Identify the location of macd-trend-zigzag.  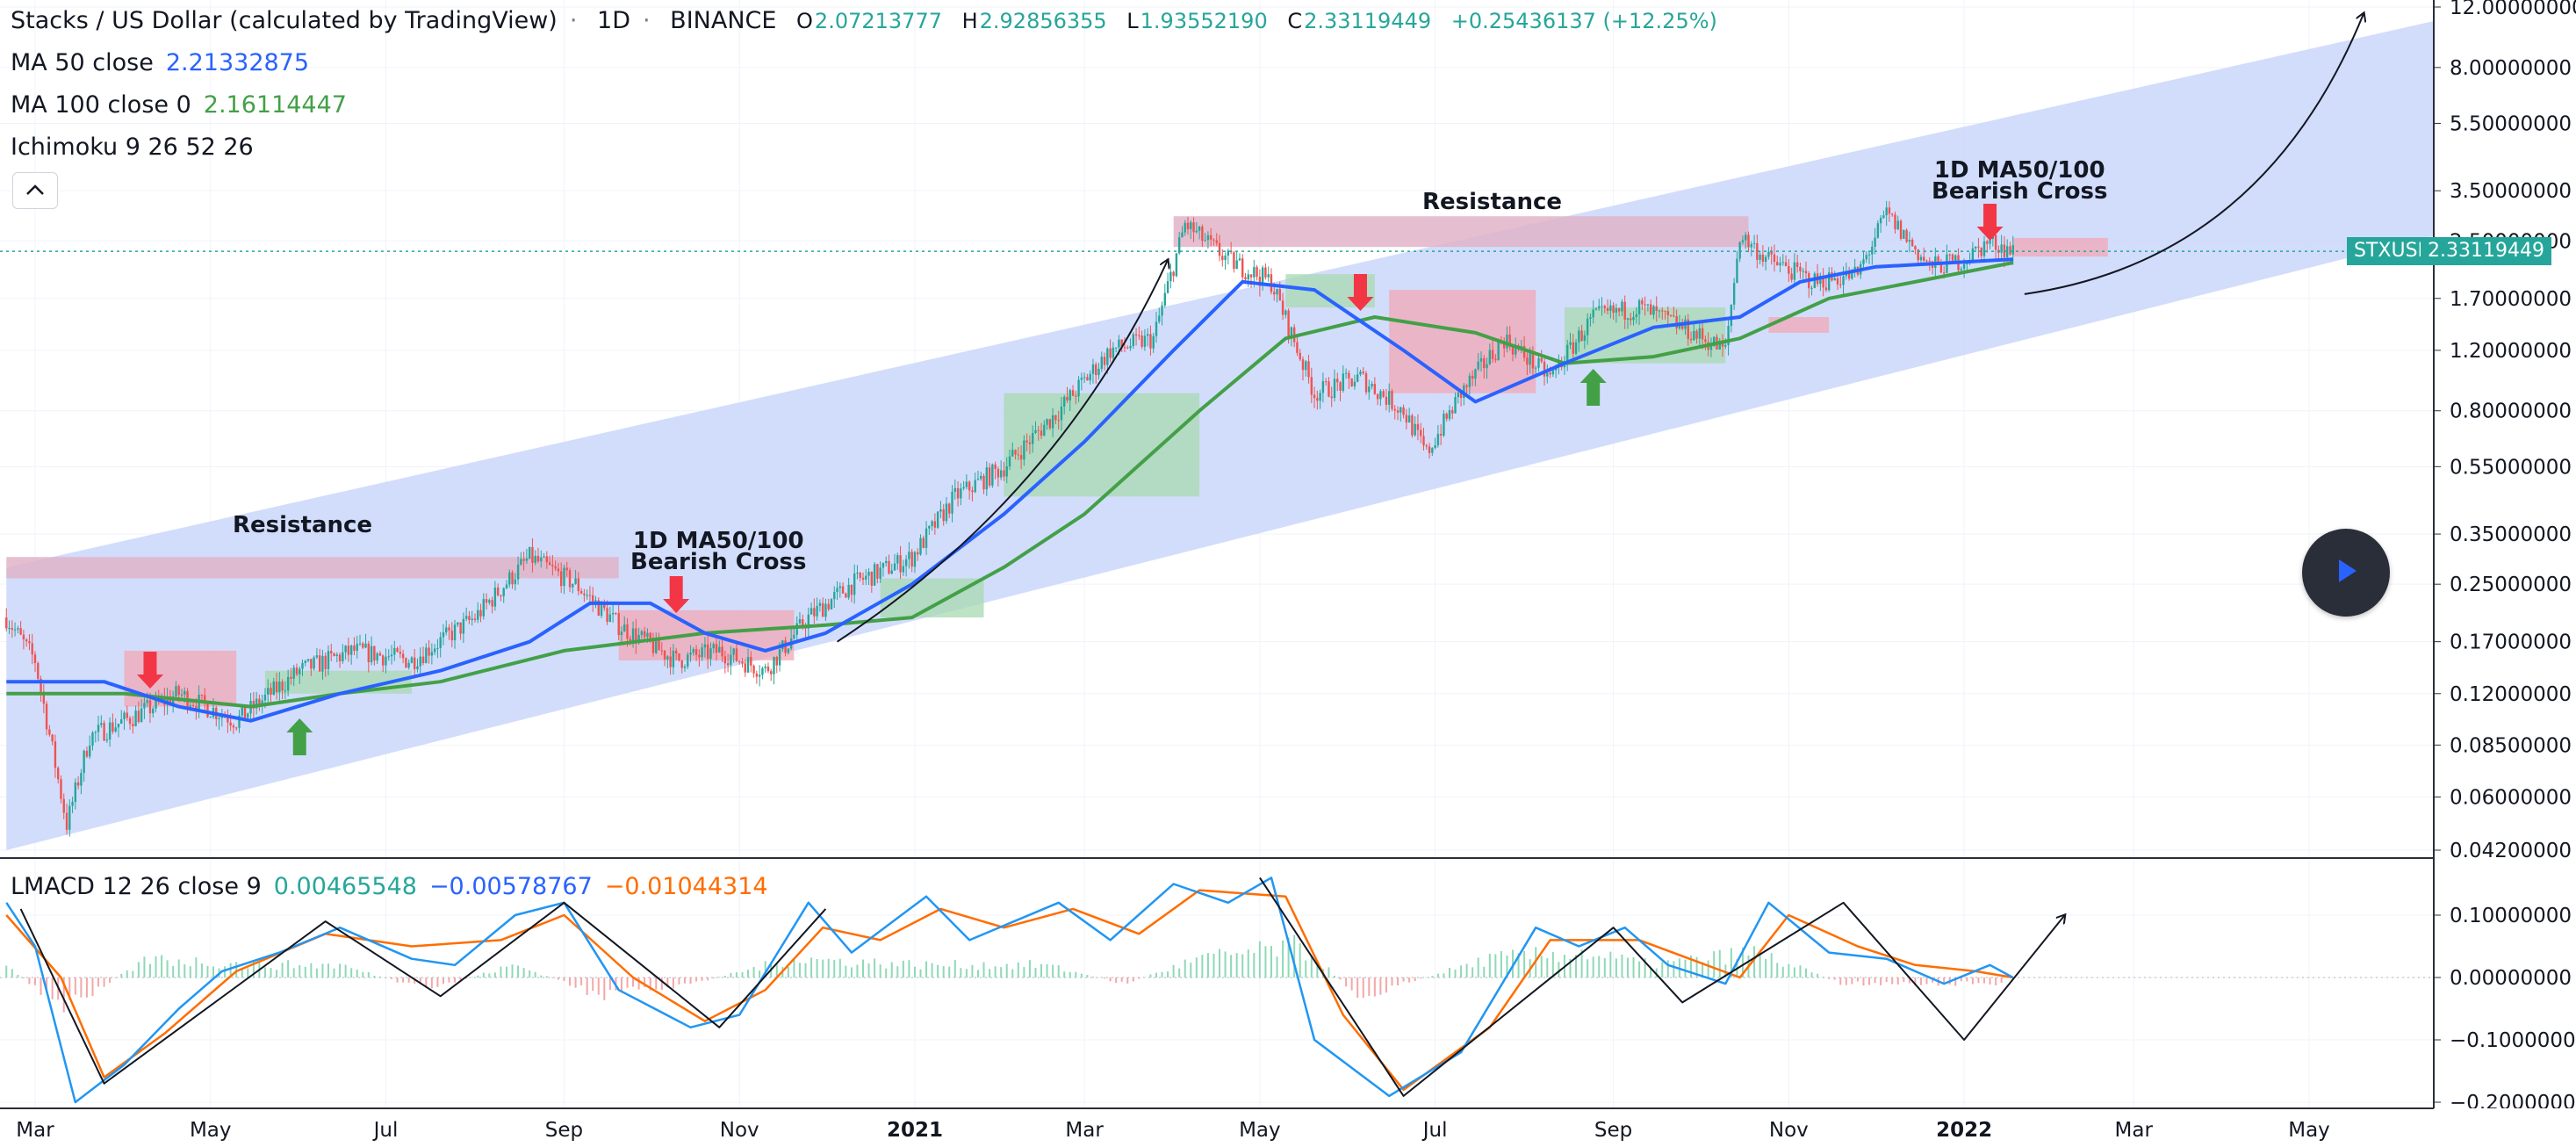
(1662, 986).